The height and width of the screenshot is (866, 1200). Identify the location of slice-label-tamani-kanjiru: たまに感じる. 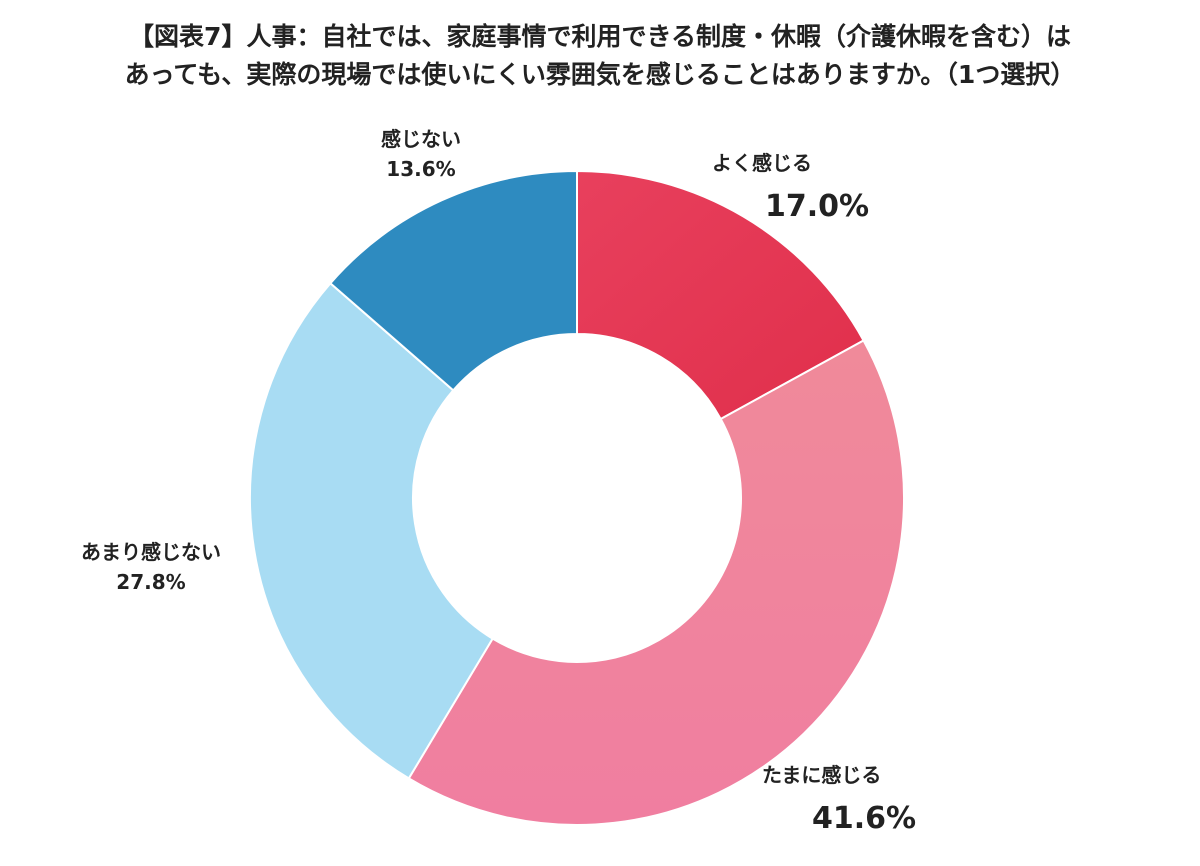
(821, 775).